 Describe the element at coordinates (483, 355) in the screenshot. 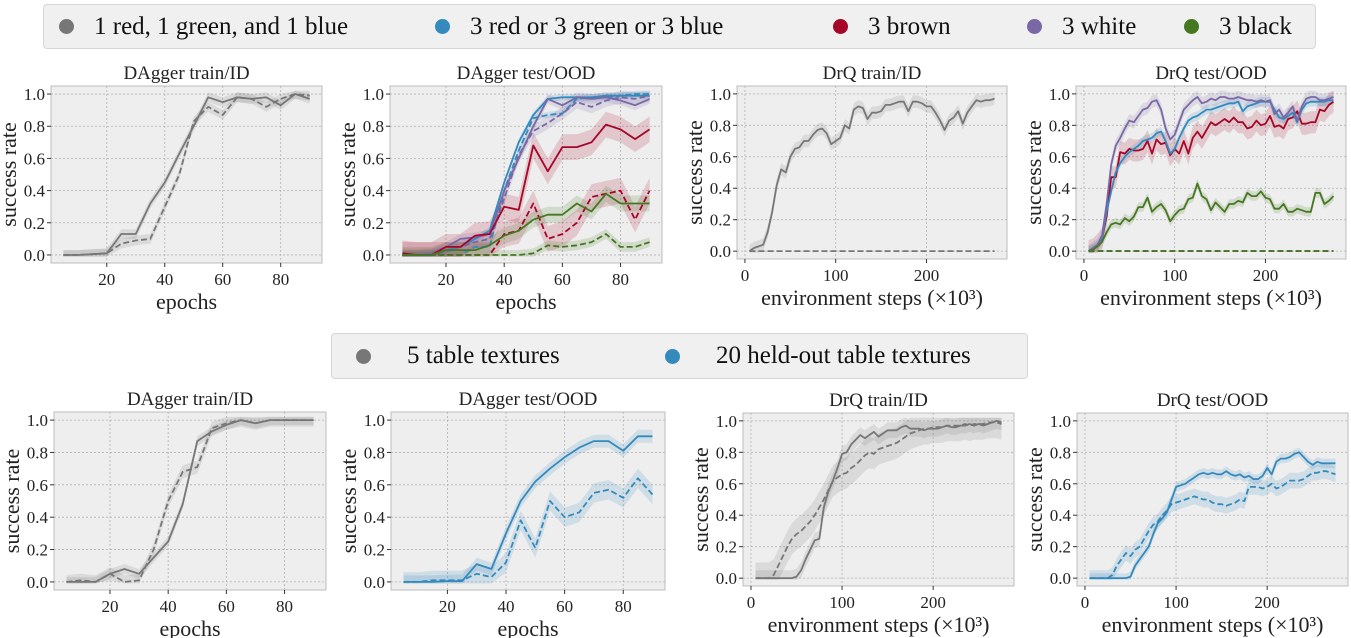

I see `legend-label: 5 table textures` at that location.